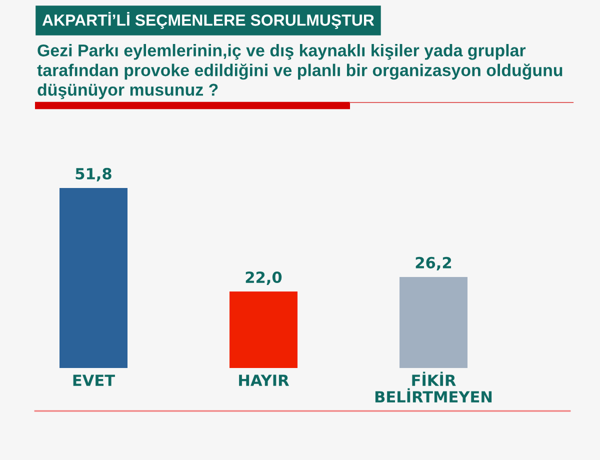 The height and width of the screenshot is (460, 600). I want to click on data-label: 22,0, so click(264, 278).